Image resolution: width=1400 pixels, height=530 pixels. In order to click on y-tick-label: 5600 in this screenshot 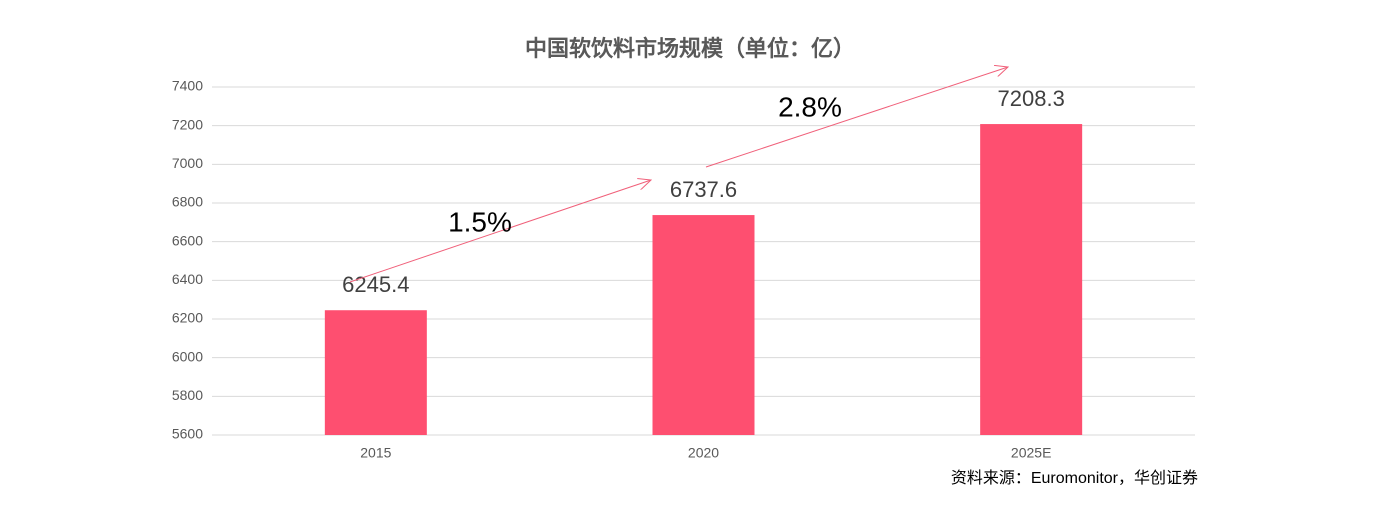, I will do `click(187, 434)`.